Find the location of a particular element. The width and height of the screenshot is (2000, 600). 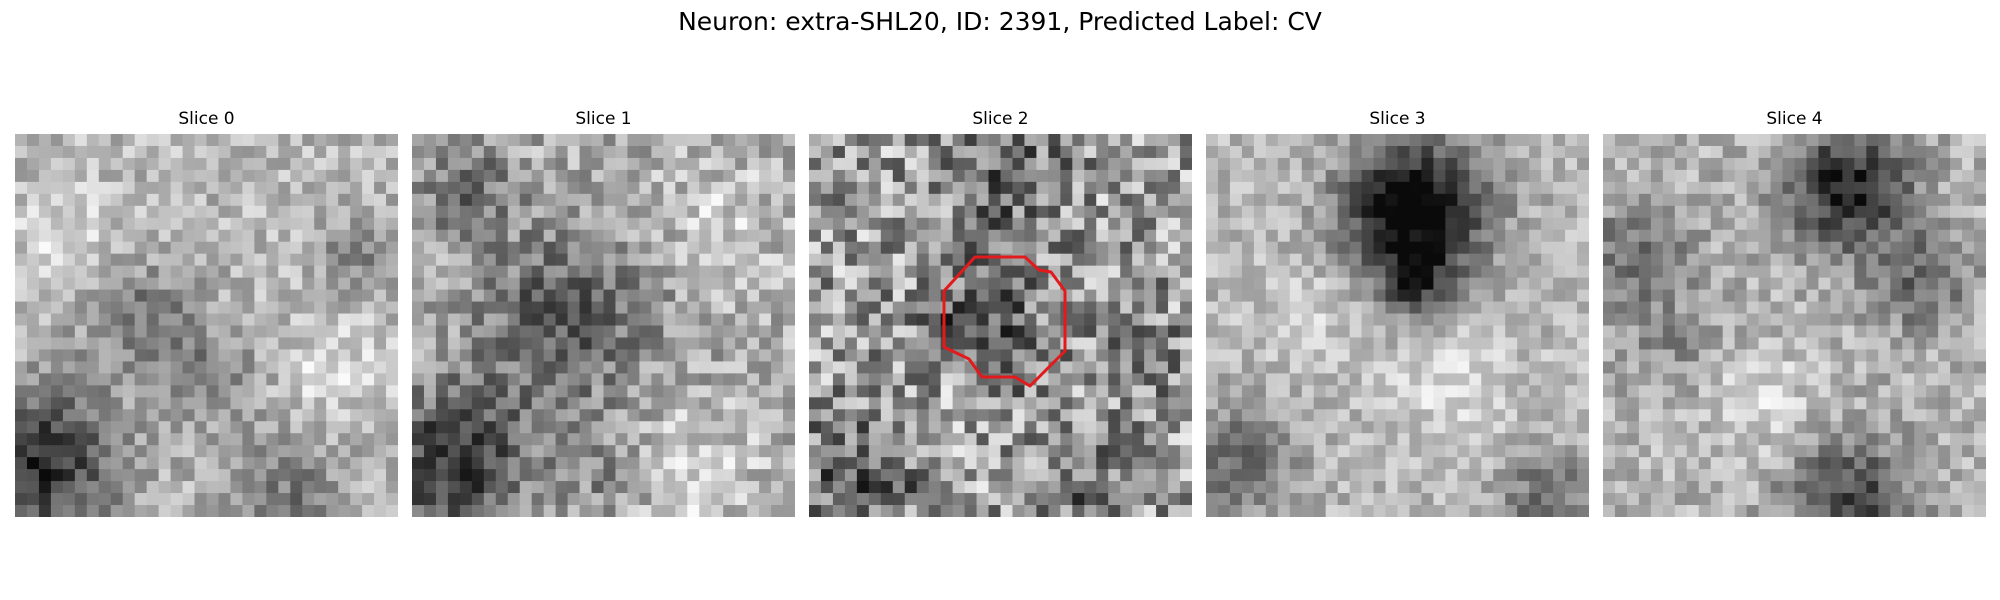

slice-panel-2: Slice 2 is located at coordinates (1000, 311).